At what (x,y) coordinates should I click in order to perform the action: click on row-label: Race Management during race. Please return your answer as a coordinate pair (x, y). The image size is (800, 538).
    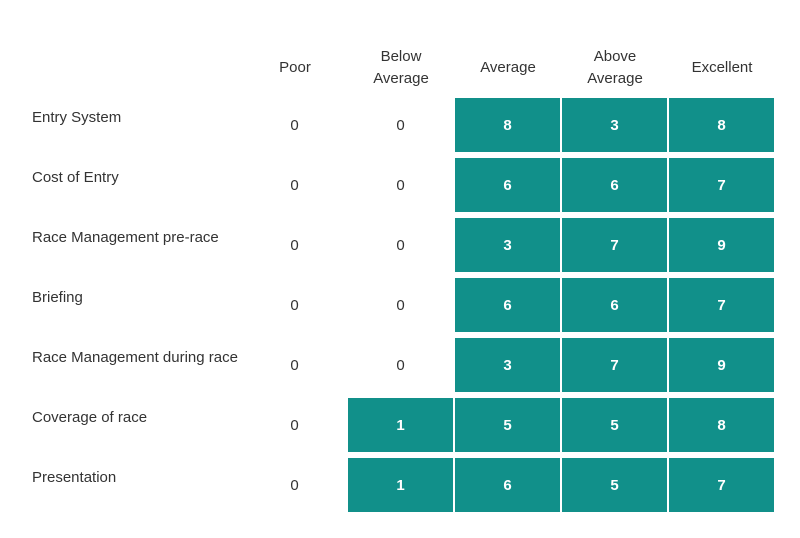
    Looking at the image, I should click on (135, 357).